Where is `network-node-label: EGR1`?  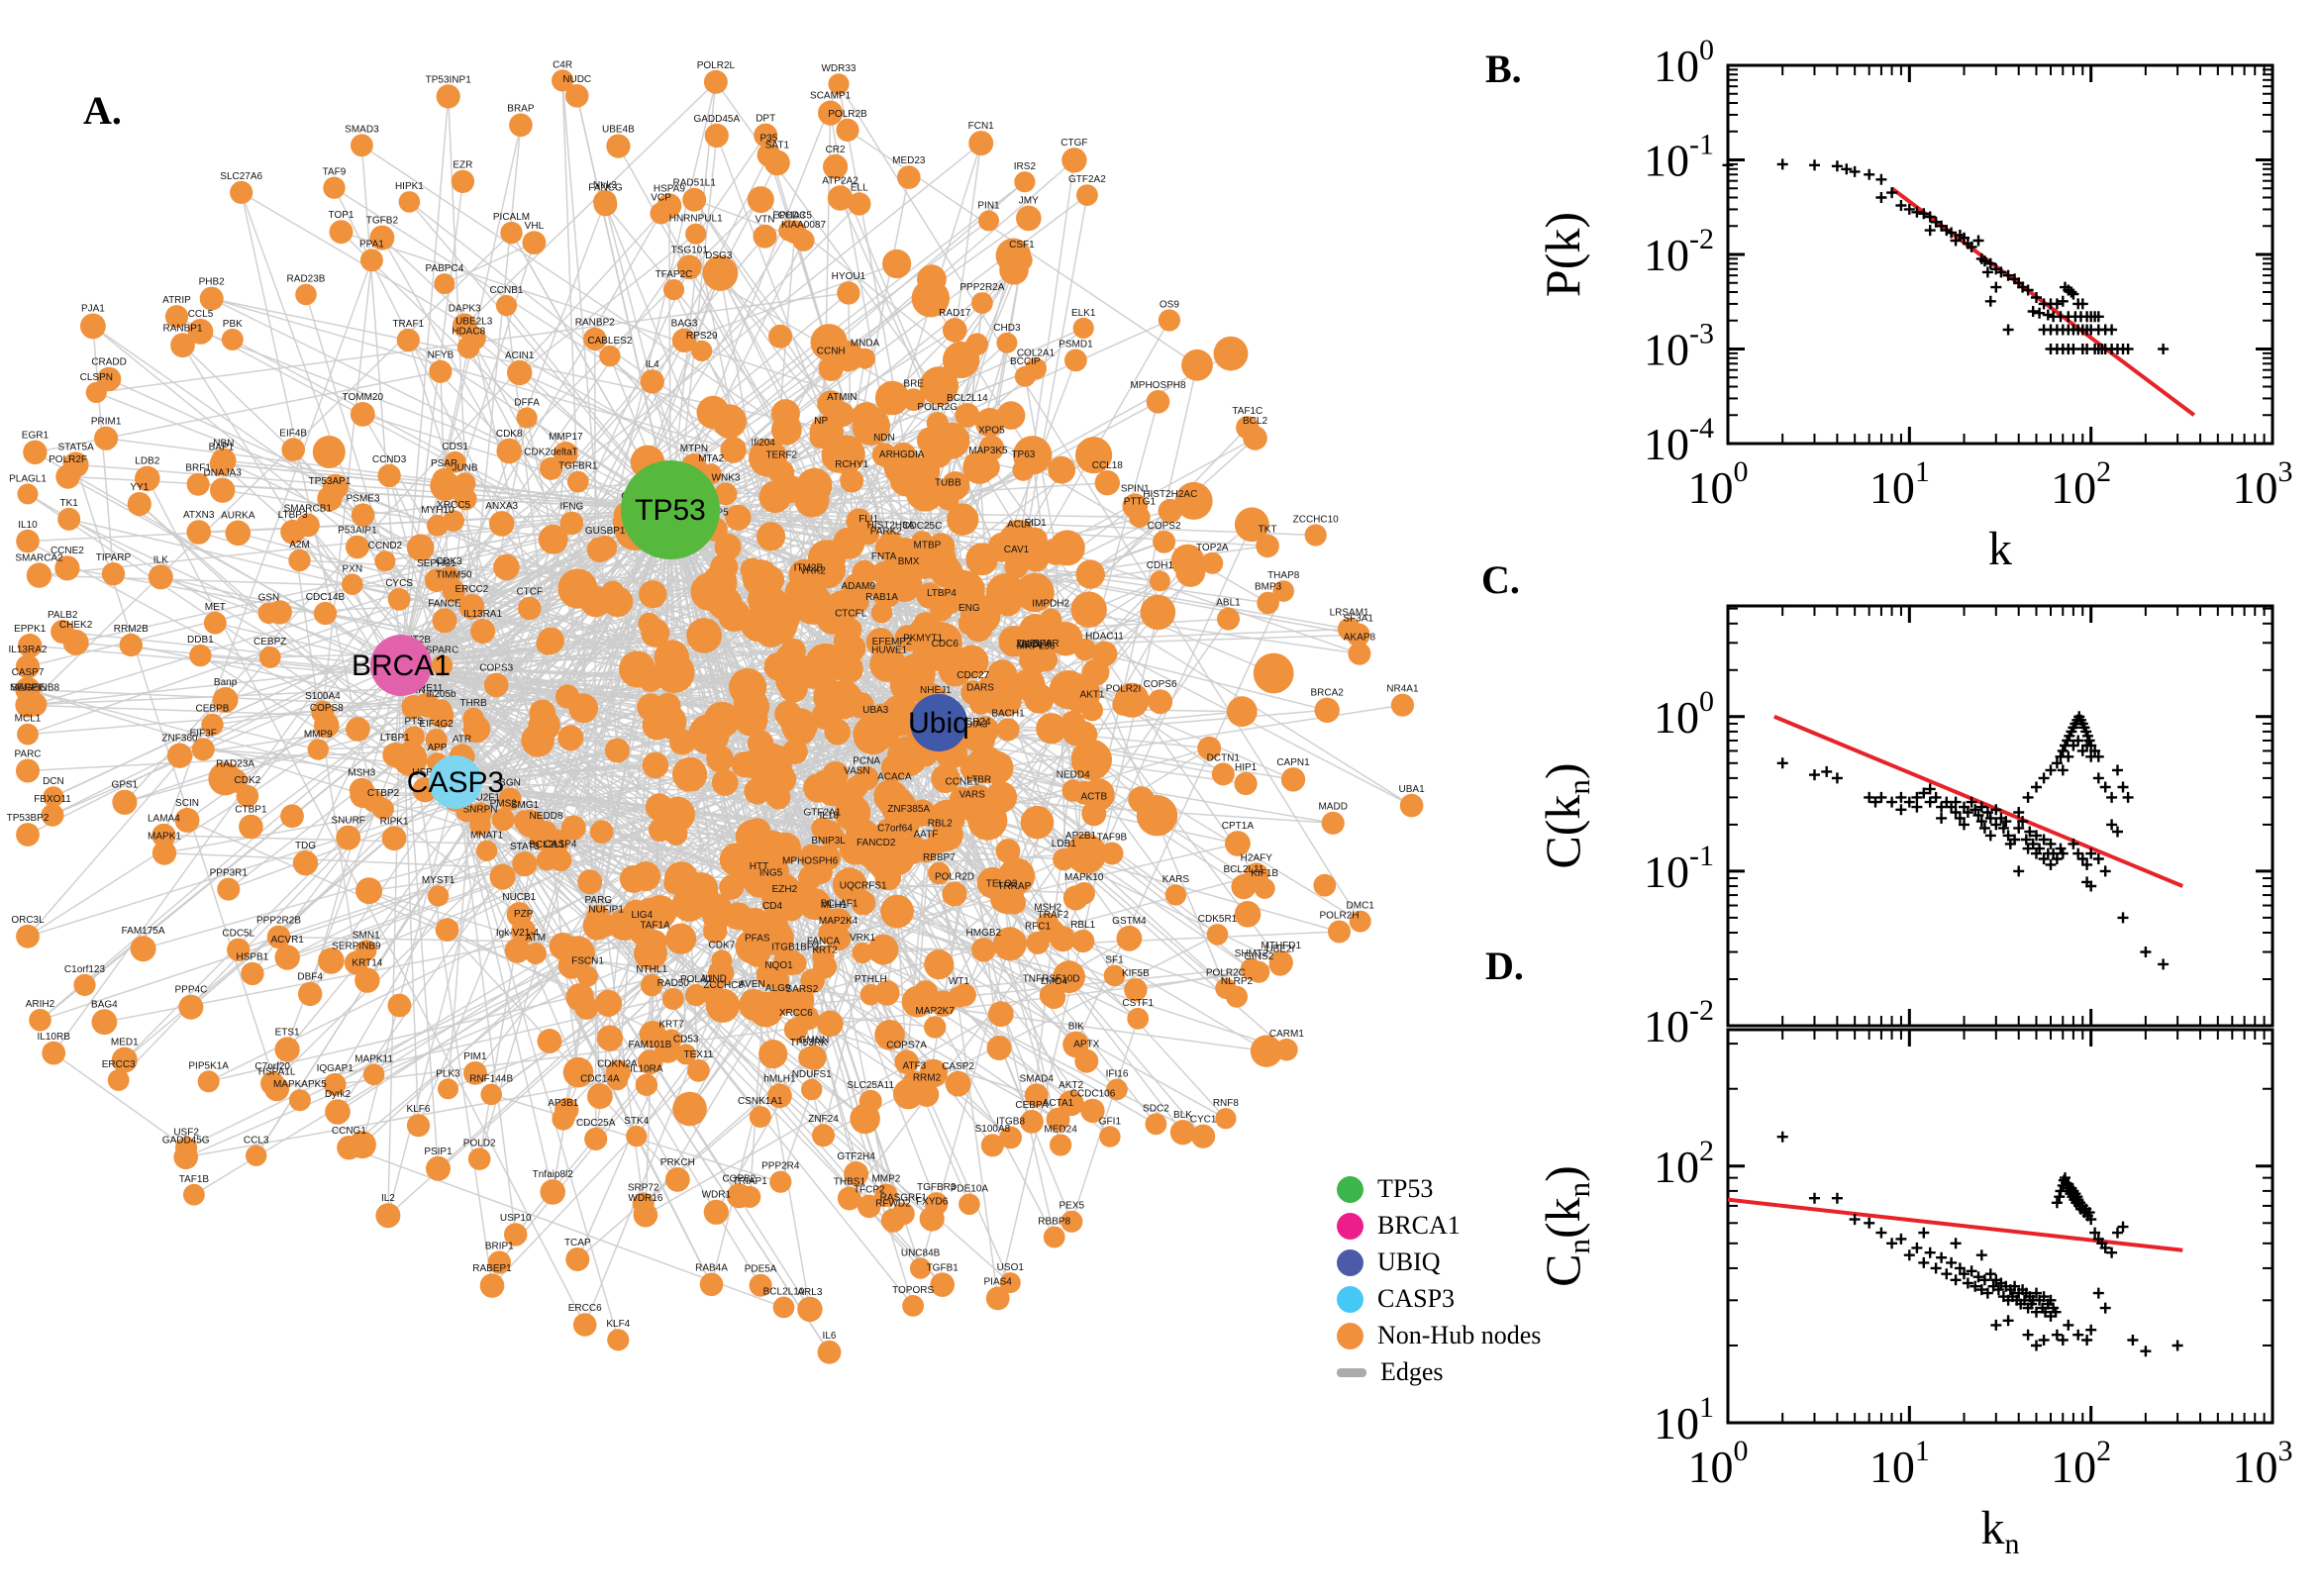 network-node-label: EGR1 is located at coordinates (36, 436).